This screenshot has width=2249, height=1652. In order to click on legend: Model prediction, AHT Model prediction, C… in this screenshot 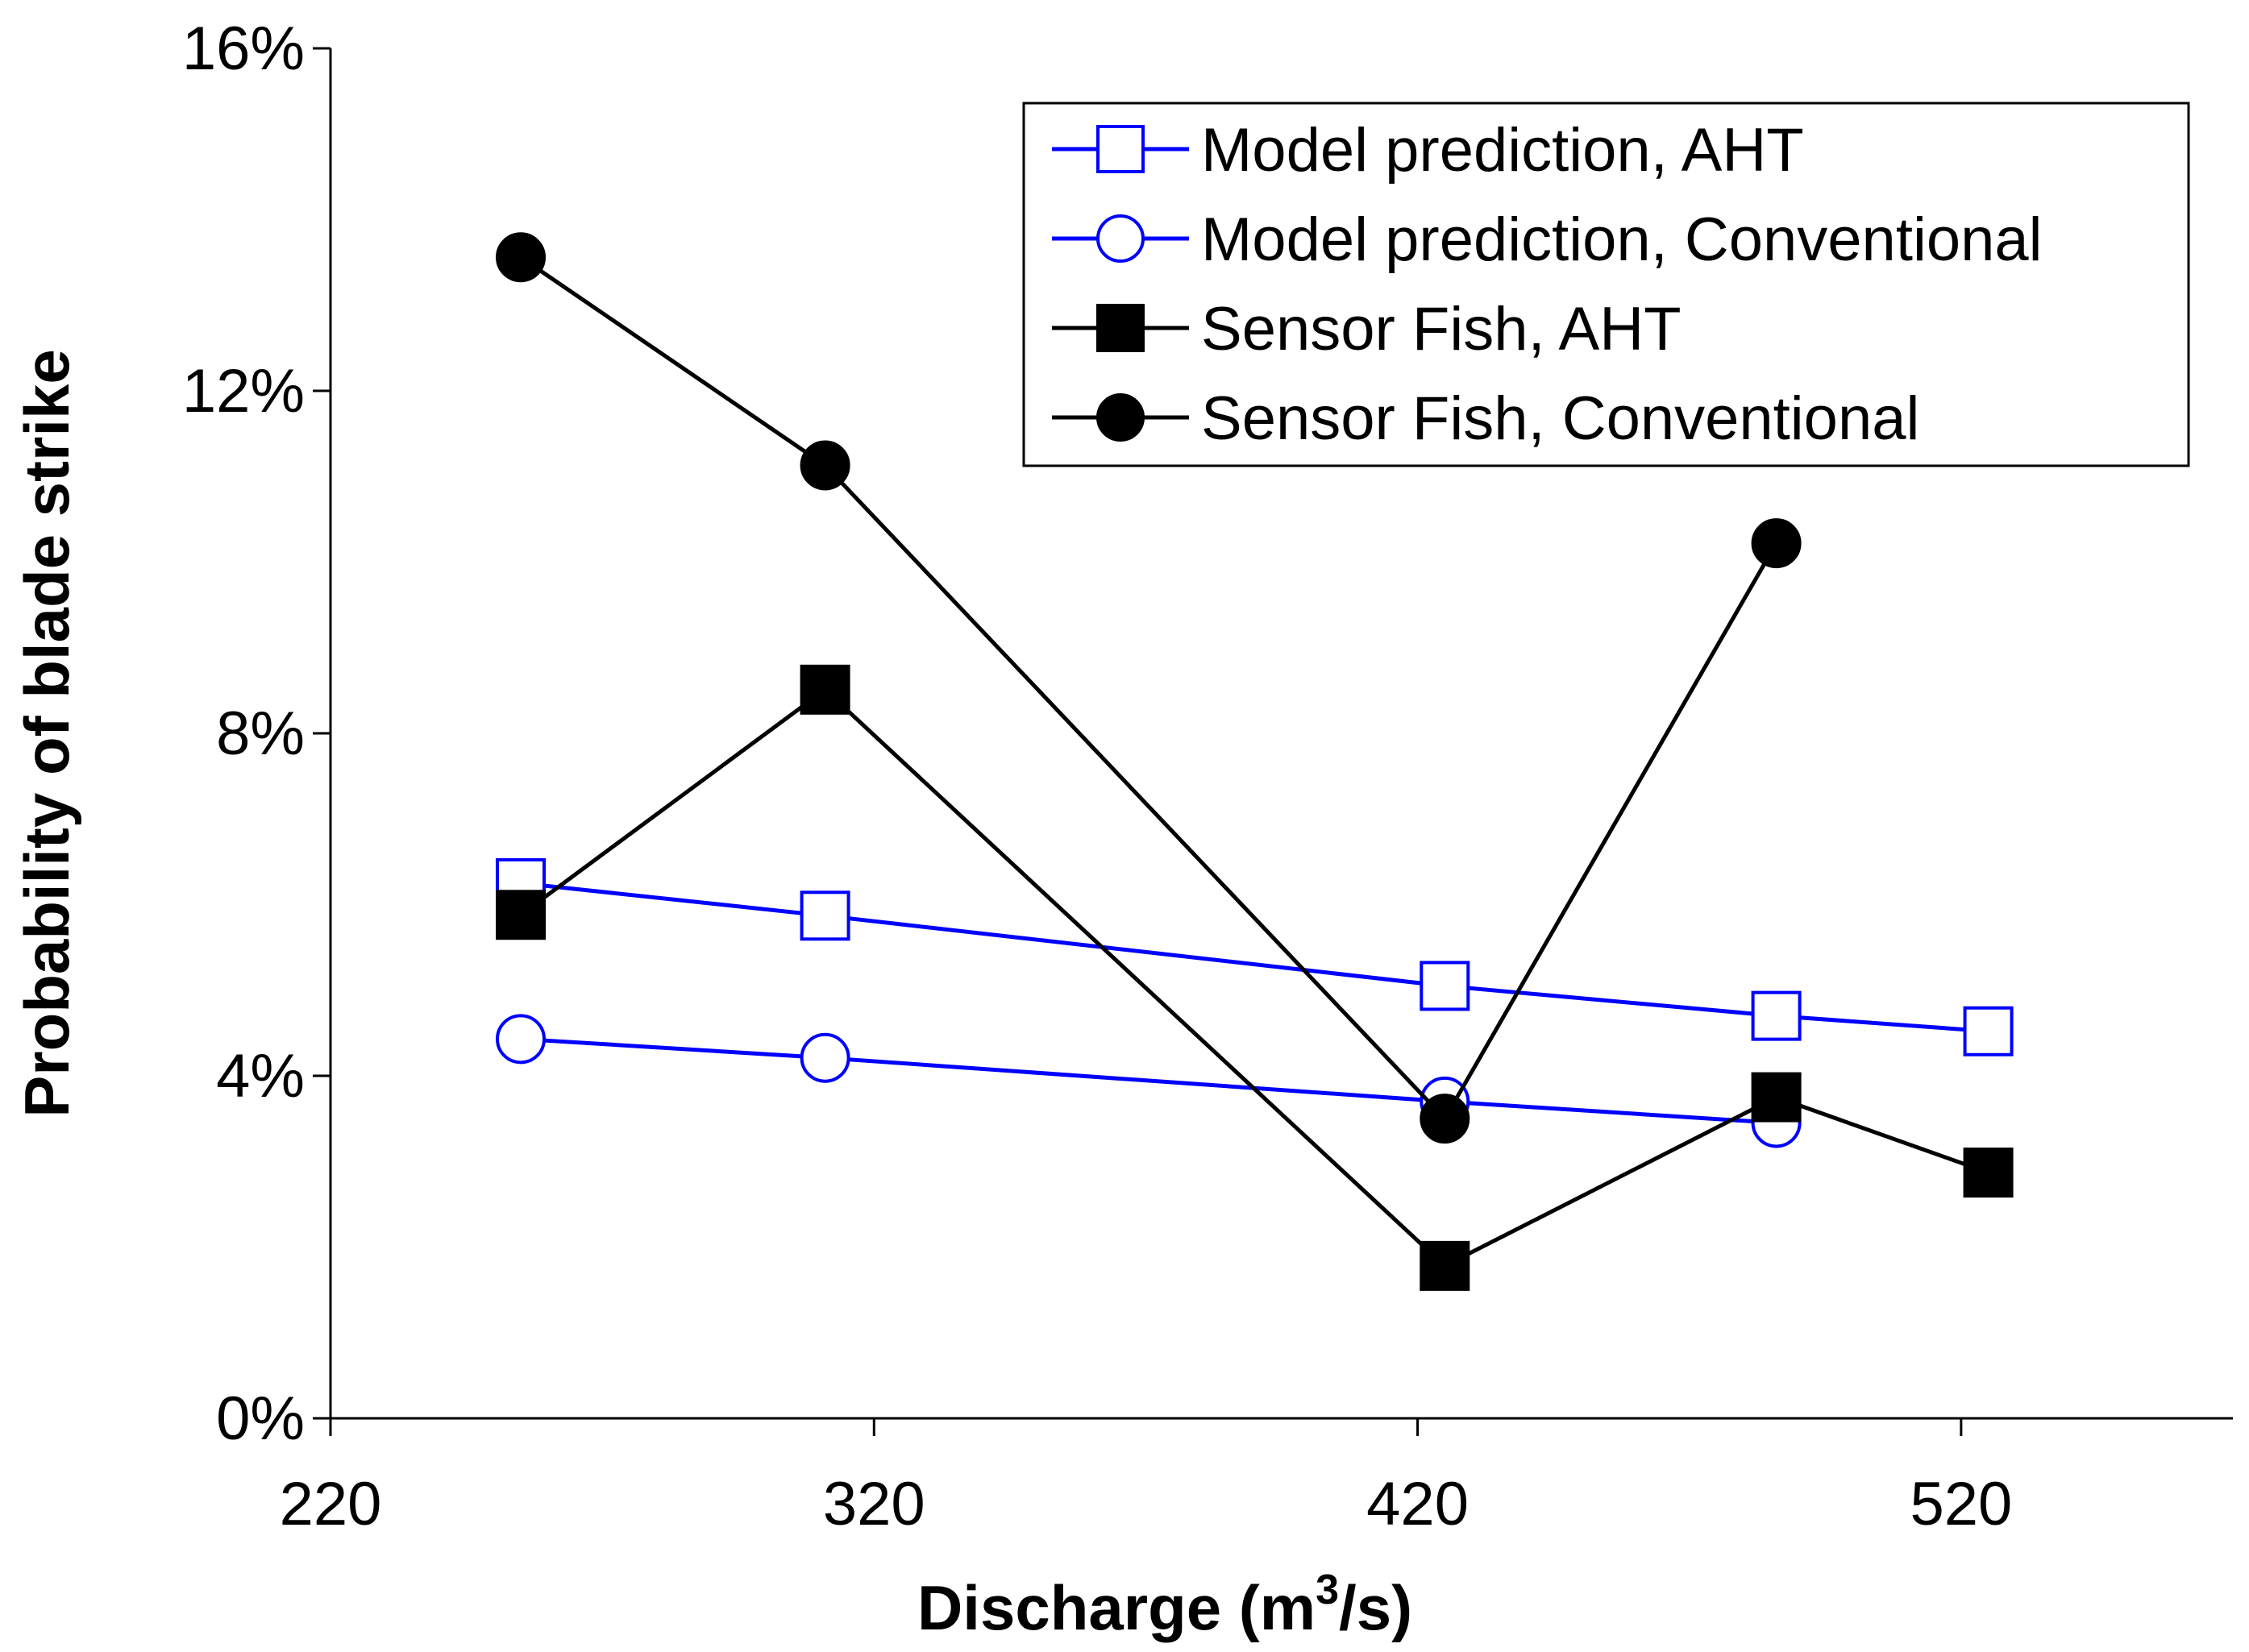, I will do `click(1606, 284)`.